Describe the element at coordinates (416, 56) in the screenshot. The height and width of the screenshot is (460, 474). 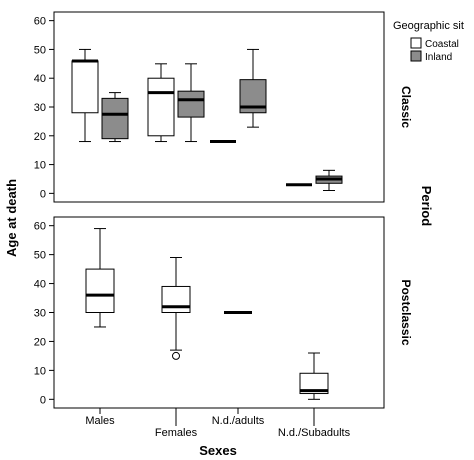
I see `legend-swatch-inland` at that location.